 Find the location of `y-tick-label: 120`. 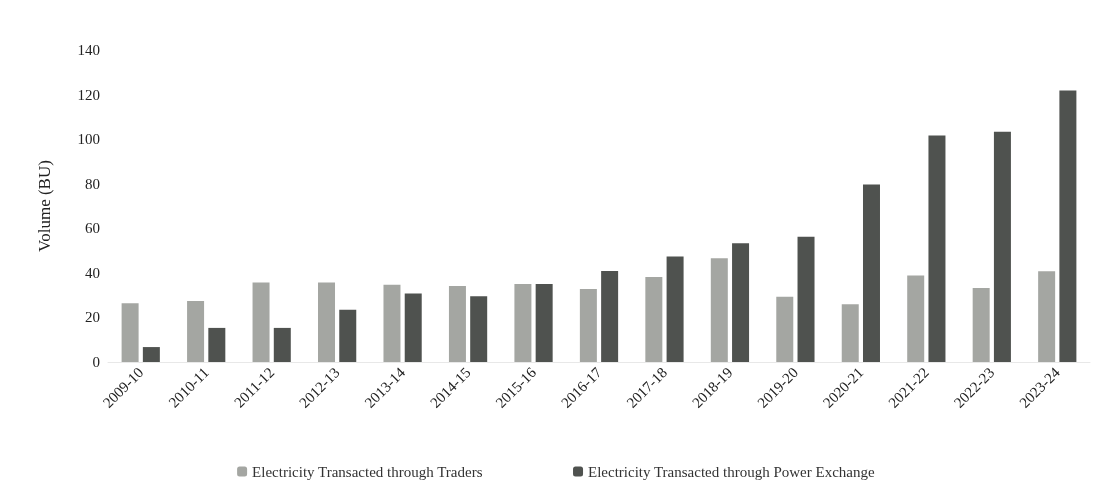

y-tick-label: 120 is located at coordinates (88, 94).